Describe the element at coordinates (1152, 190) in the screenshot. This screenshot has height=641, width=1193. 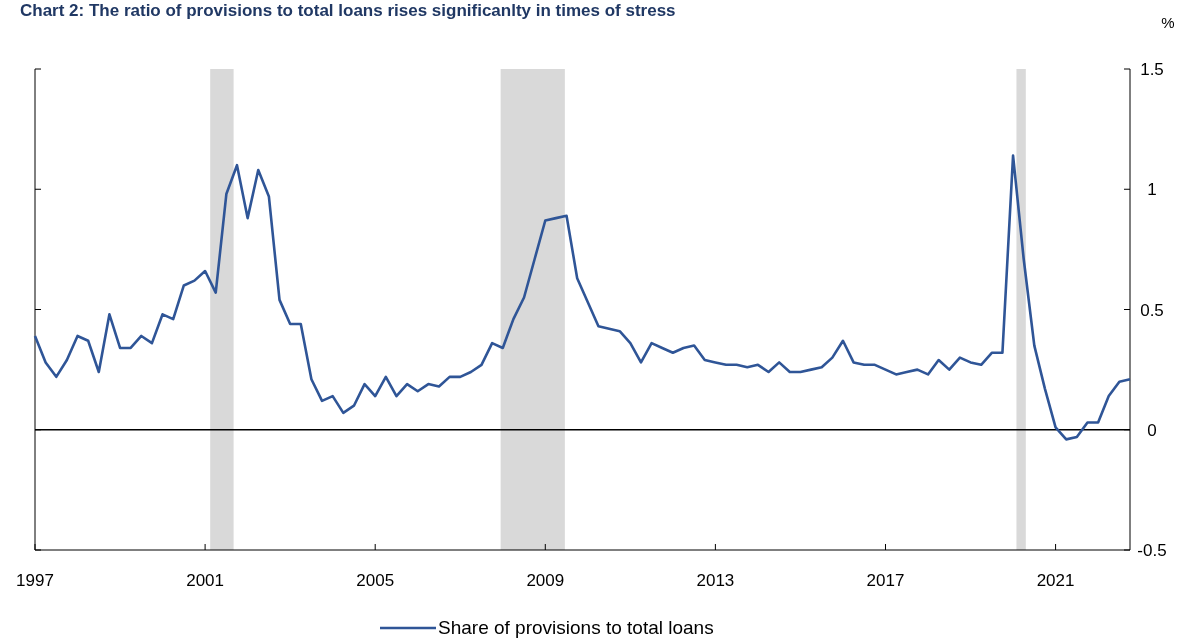
I see `y-tick-label: 1` at that location.